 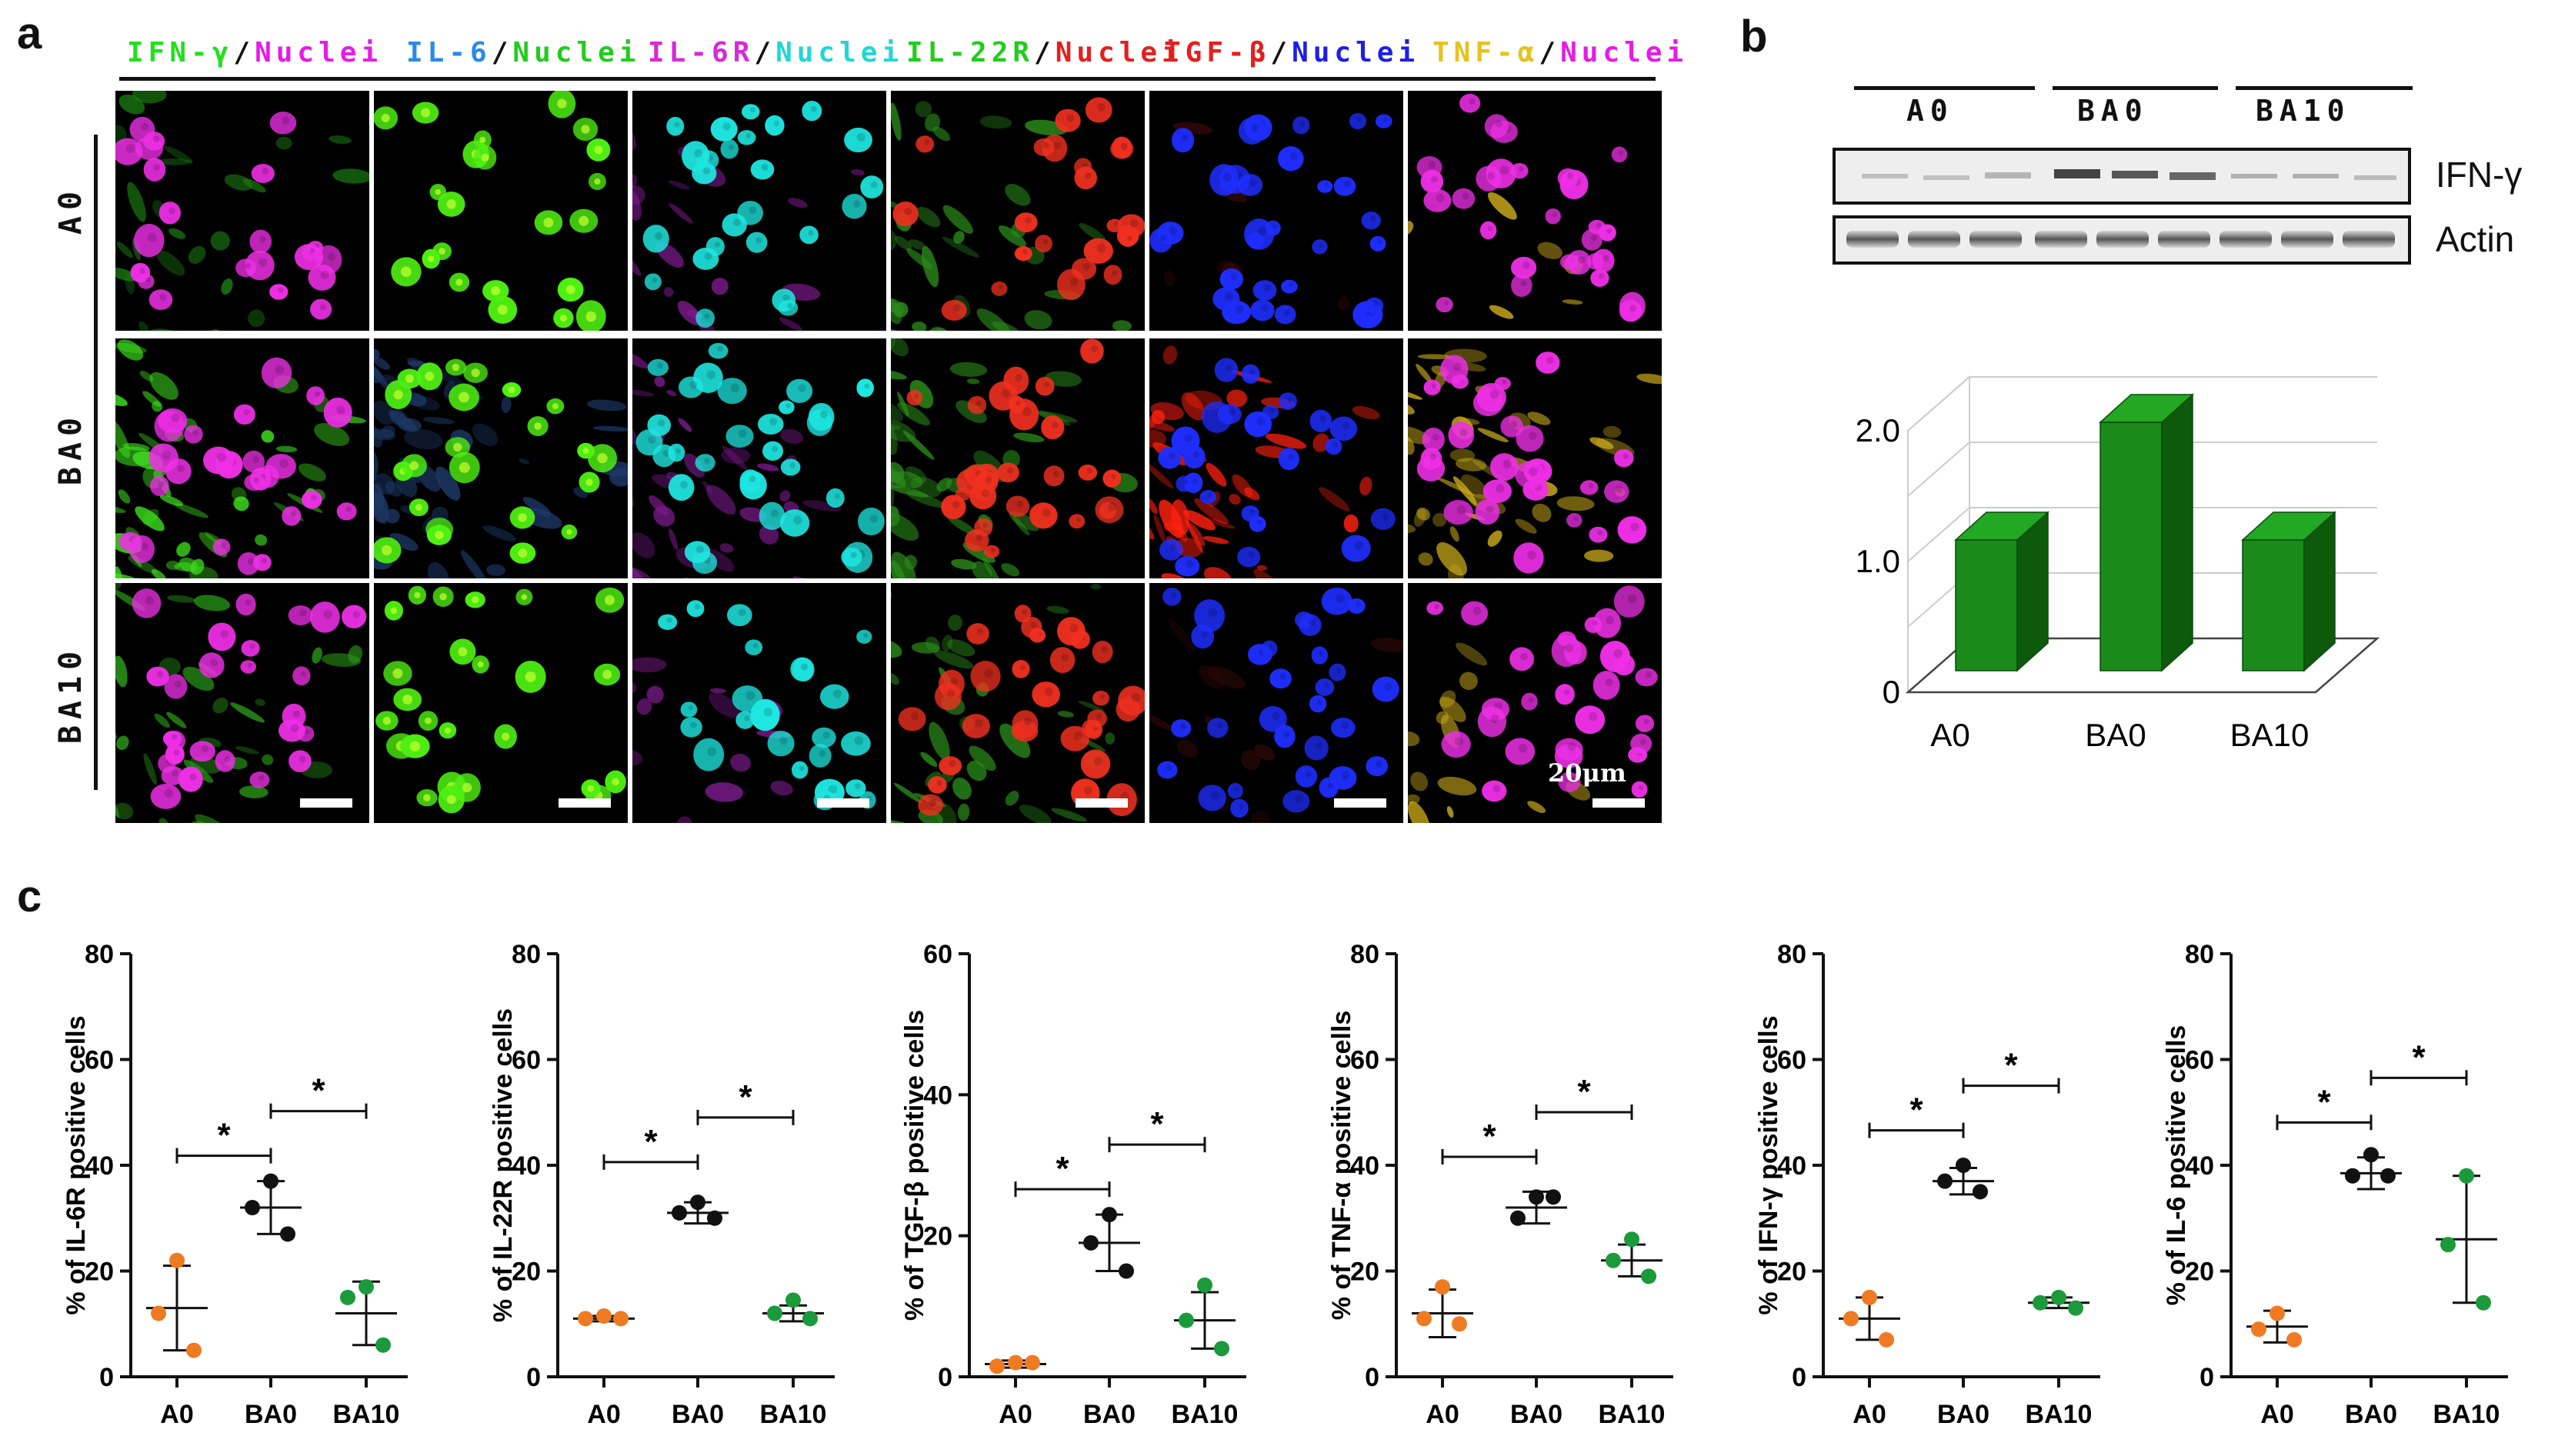 I want to click on column-header-5-part-3: Nuclei, so click(x=1356, y=53).